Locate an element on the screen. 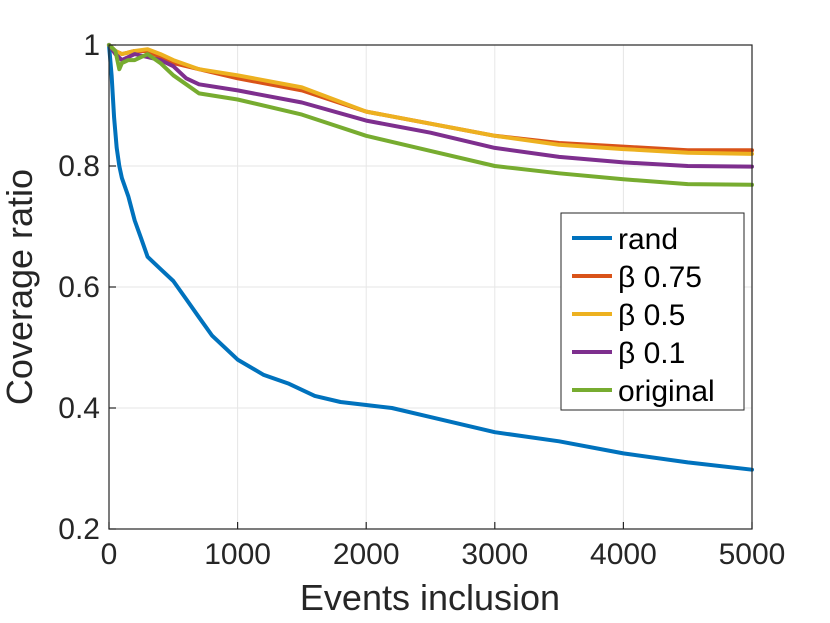  x-axis-ticks: 0 1000 2000 3000 4000 5000 is located at coordinates (443, 546).